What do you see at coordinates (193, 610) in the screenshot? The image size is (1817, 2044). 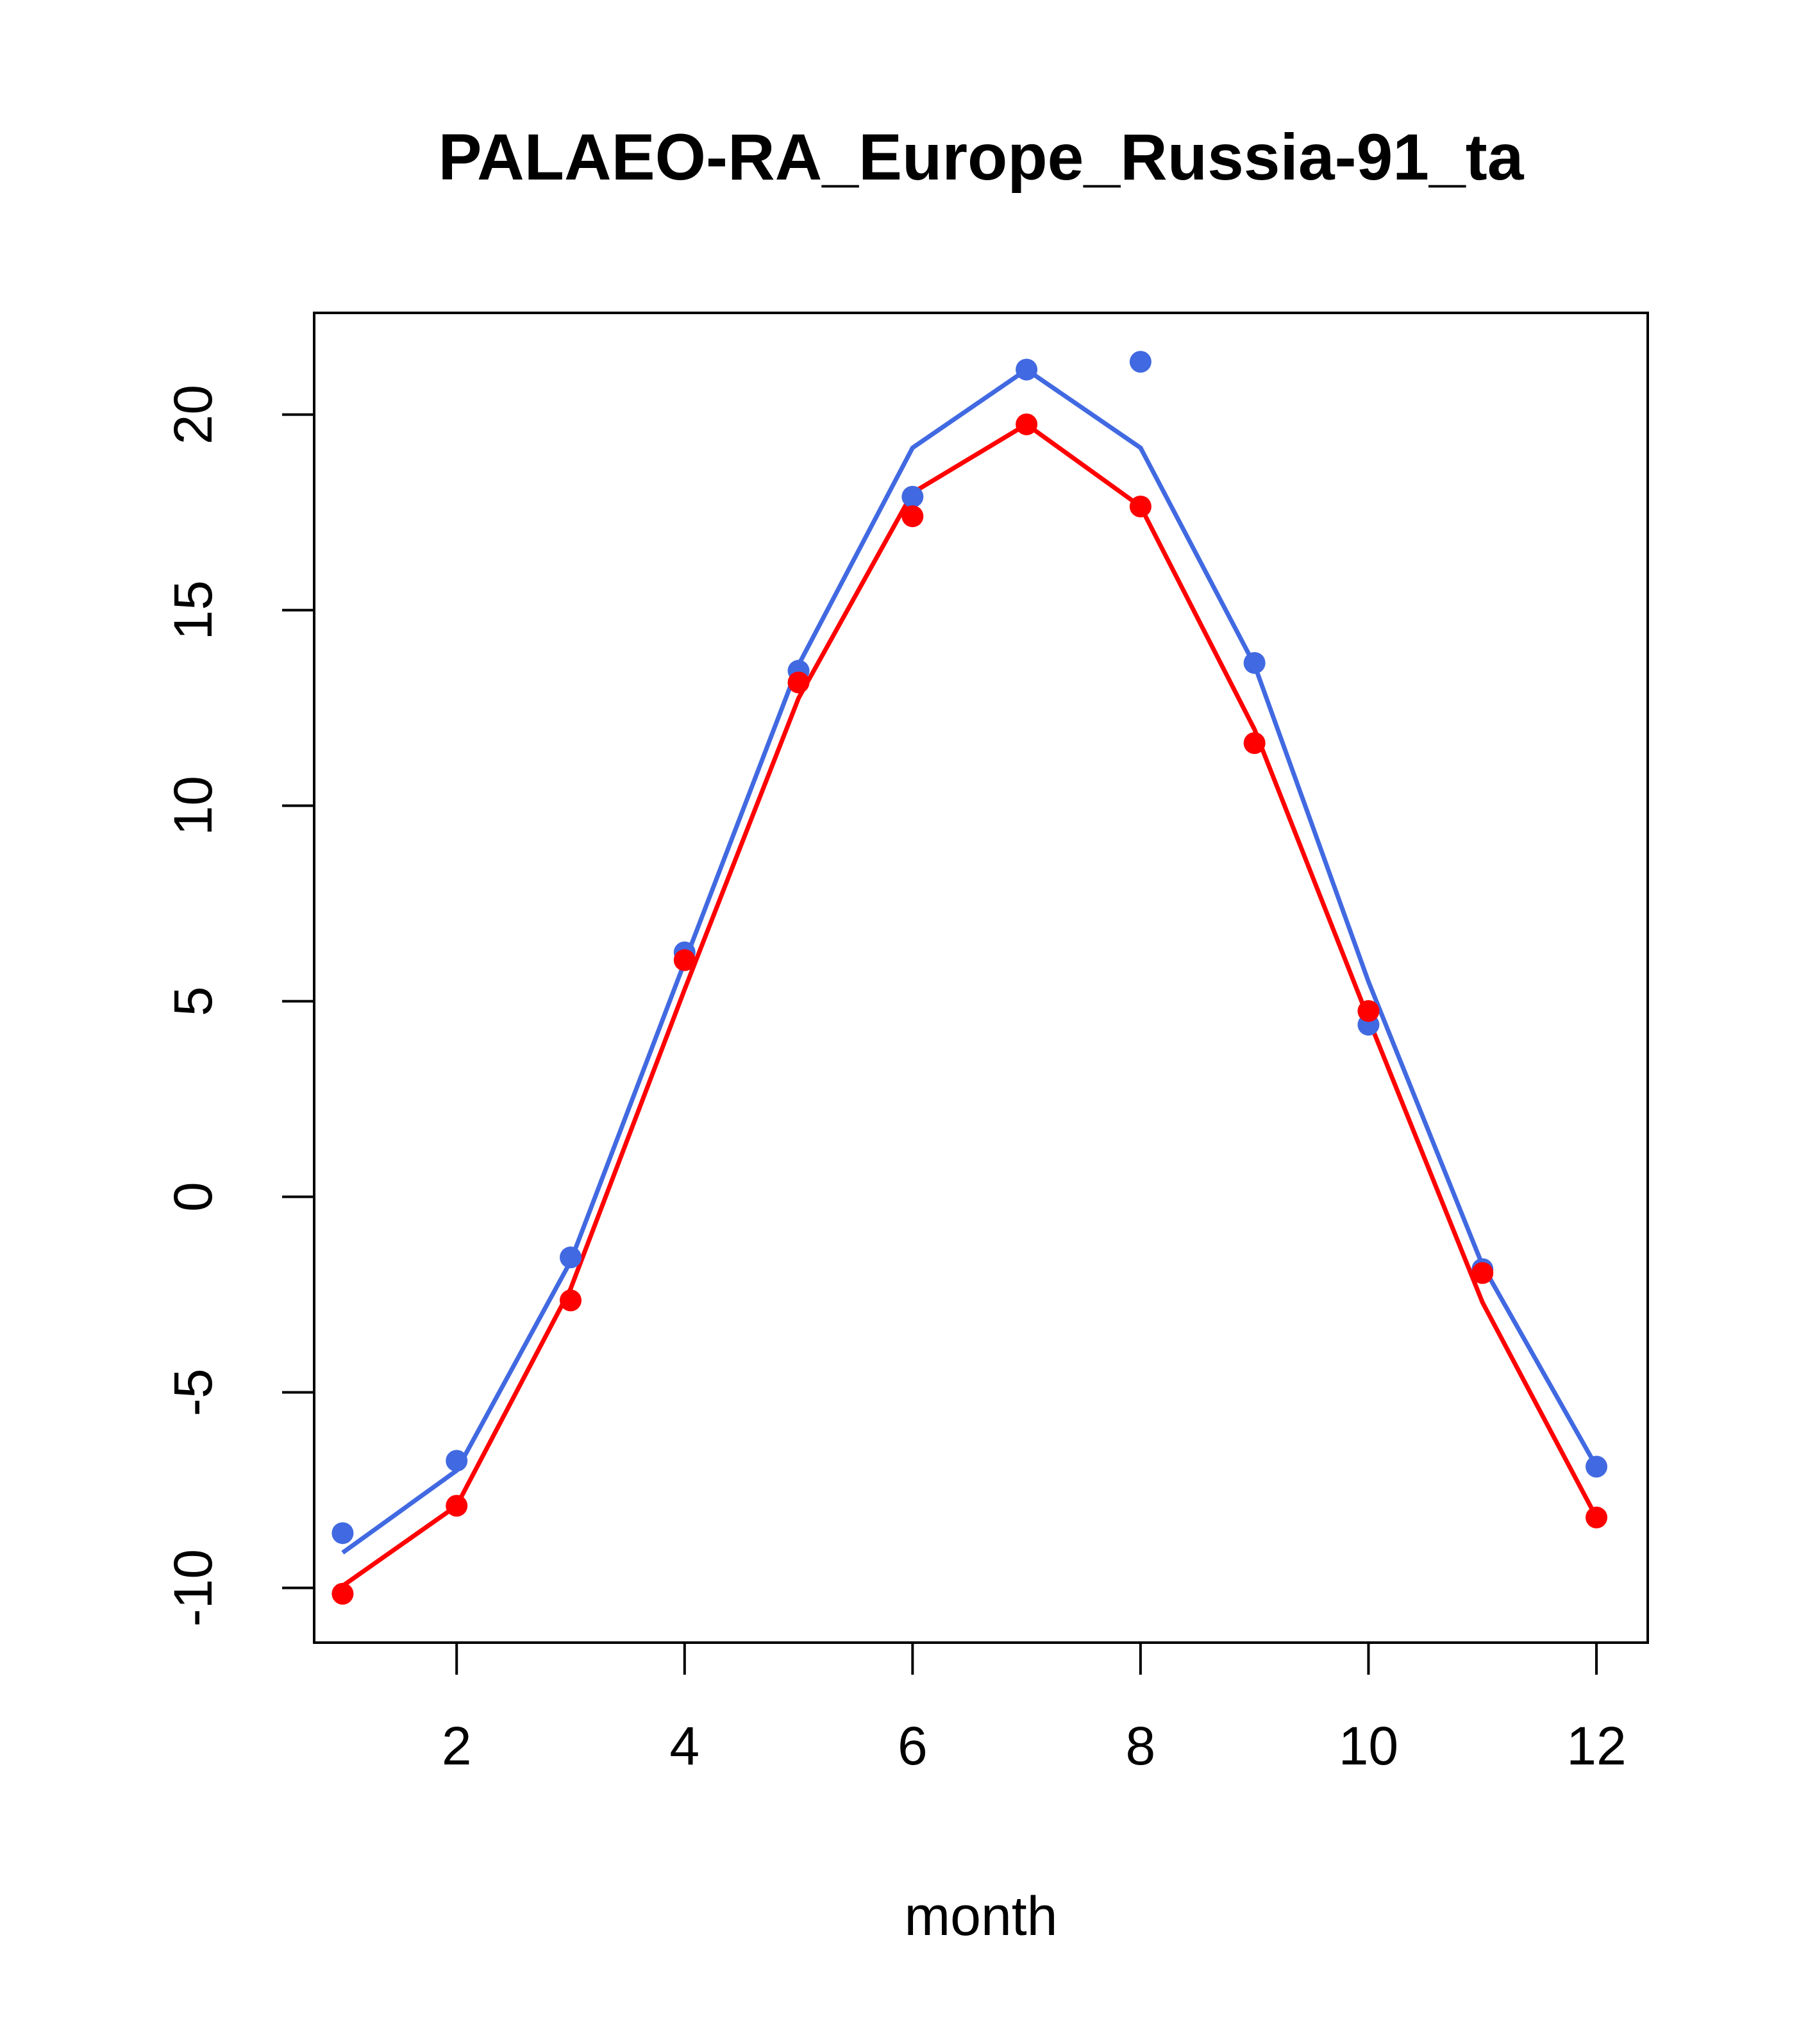 I see `y-tick-label: 15` at bounding box center [193, 610].